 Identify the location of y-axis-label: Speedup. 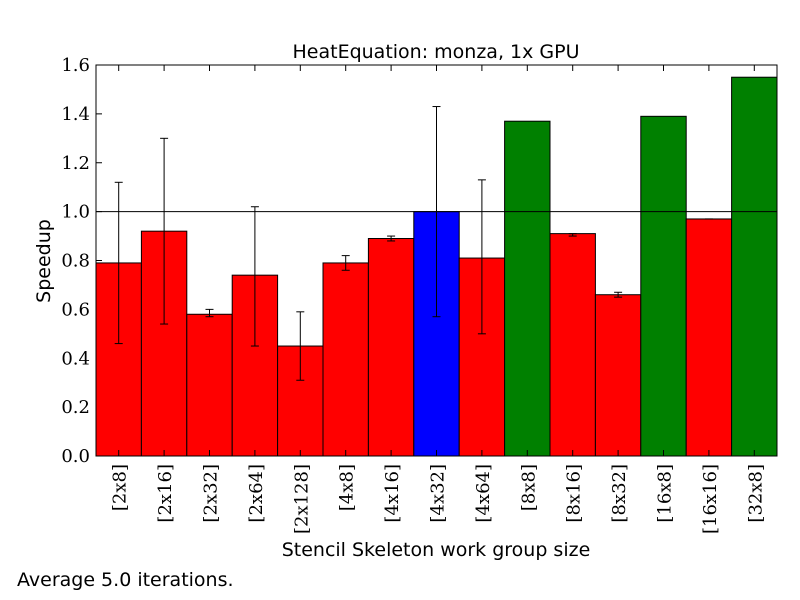
(44, 261).